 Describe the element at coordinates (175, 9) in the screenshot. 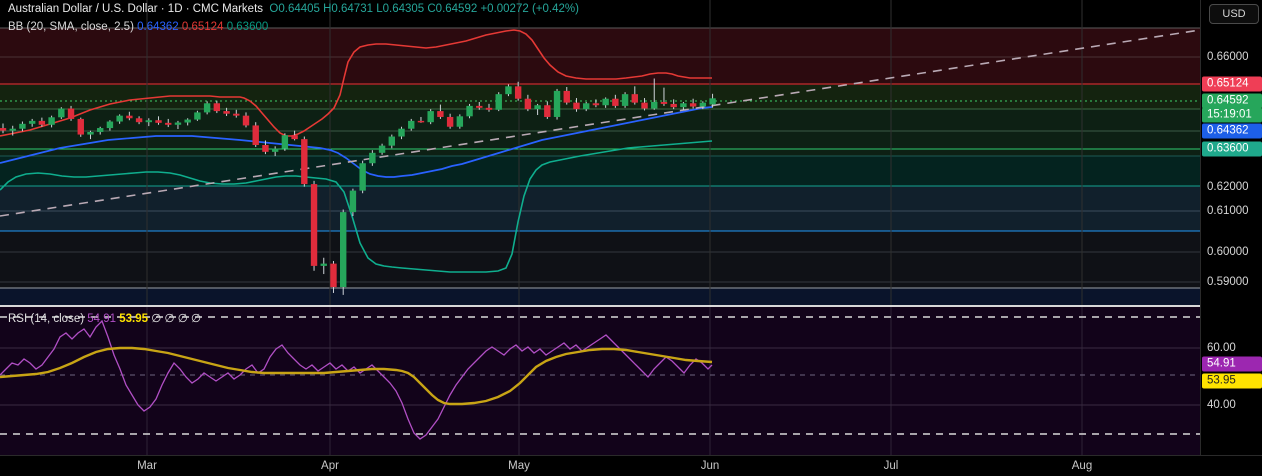

I see `symbol-interval: 1D` at that location.